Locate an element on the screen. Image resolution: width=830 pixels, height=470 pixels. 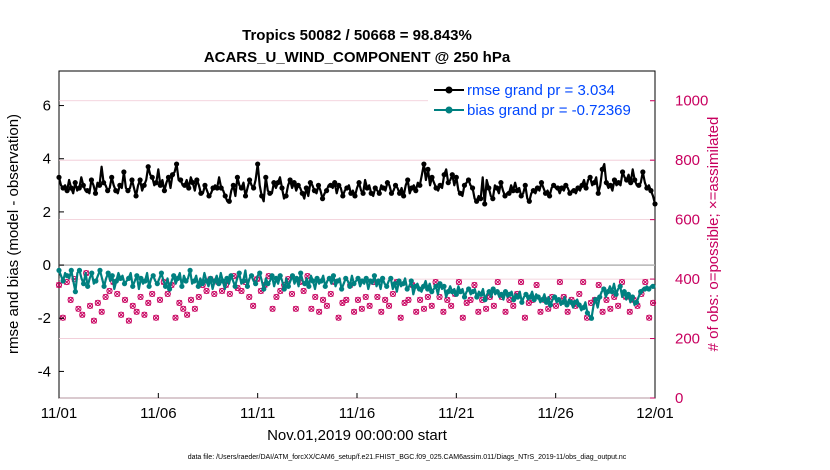
legend-rmse-marker is located at coordinates (449, 90).